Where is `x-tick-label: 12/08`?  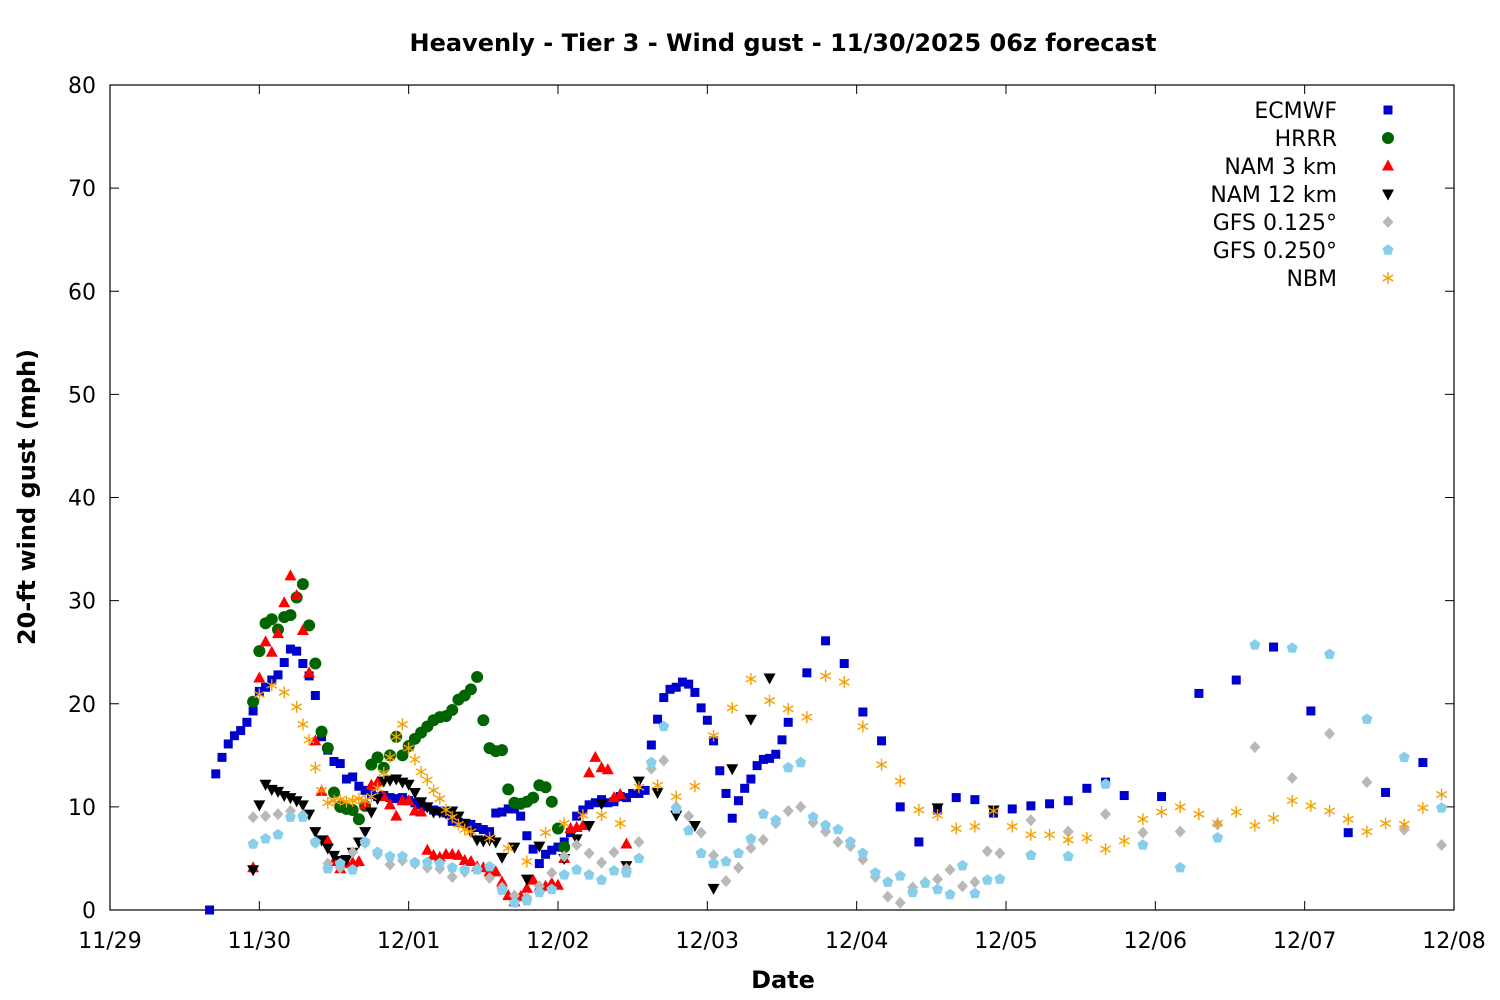 x-tick-label: 12/08 is located at coordinates (1453, 941).